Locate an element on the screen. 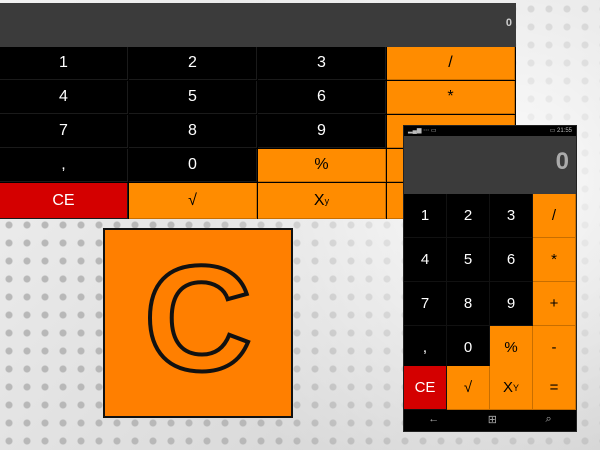 The width and height of the screenshot is (600, 450). key-7: 7 is located at coordinates (64, 131).